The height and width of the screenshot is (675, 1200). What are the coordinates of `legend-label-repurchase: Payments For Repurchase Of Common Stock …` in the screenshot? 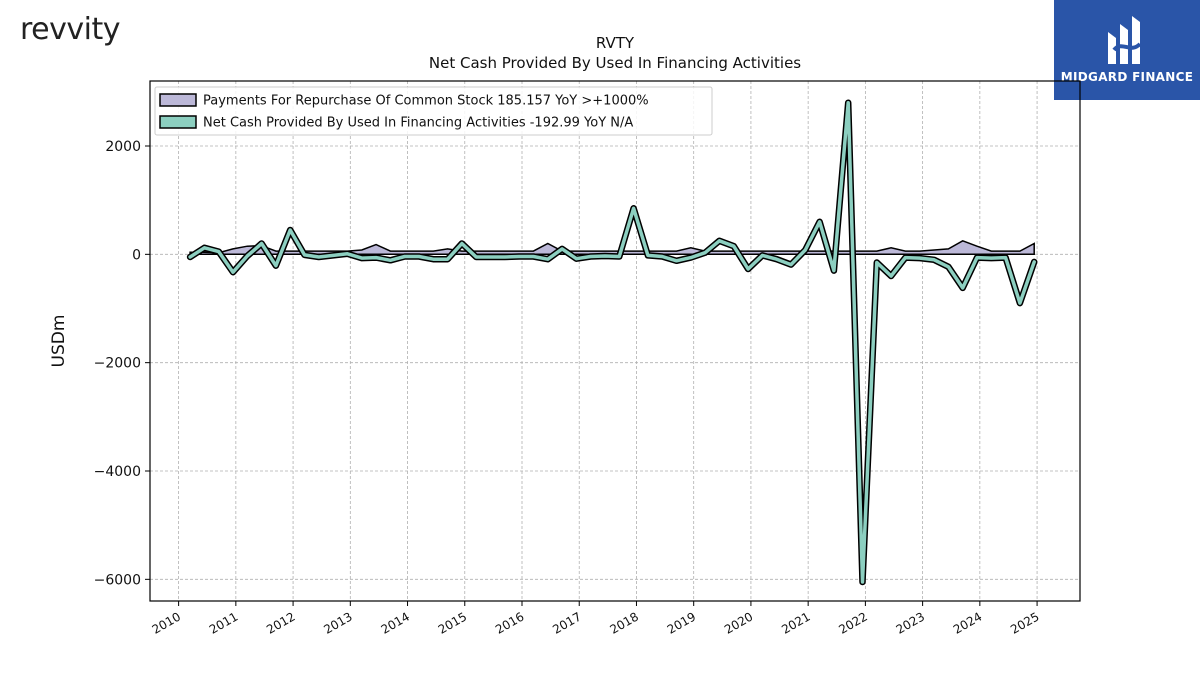 It's located at (426, 101).